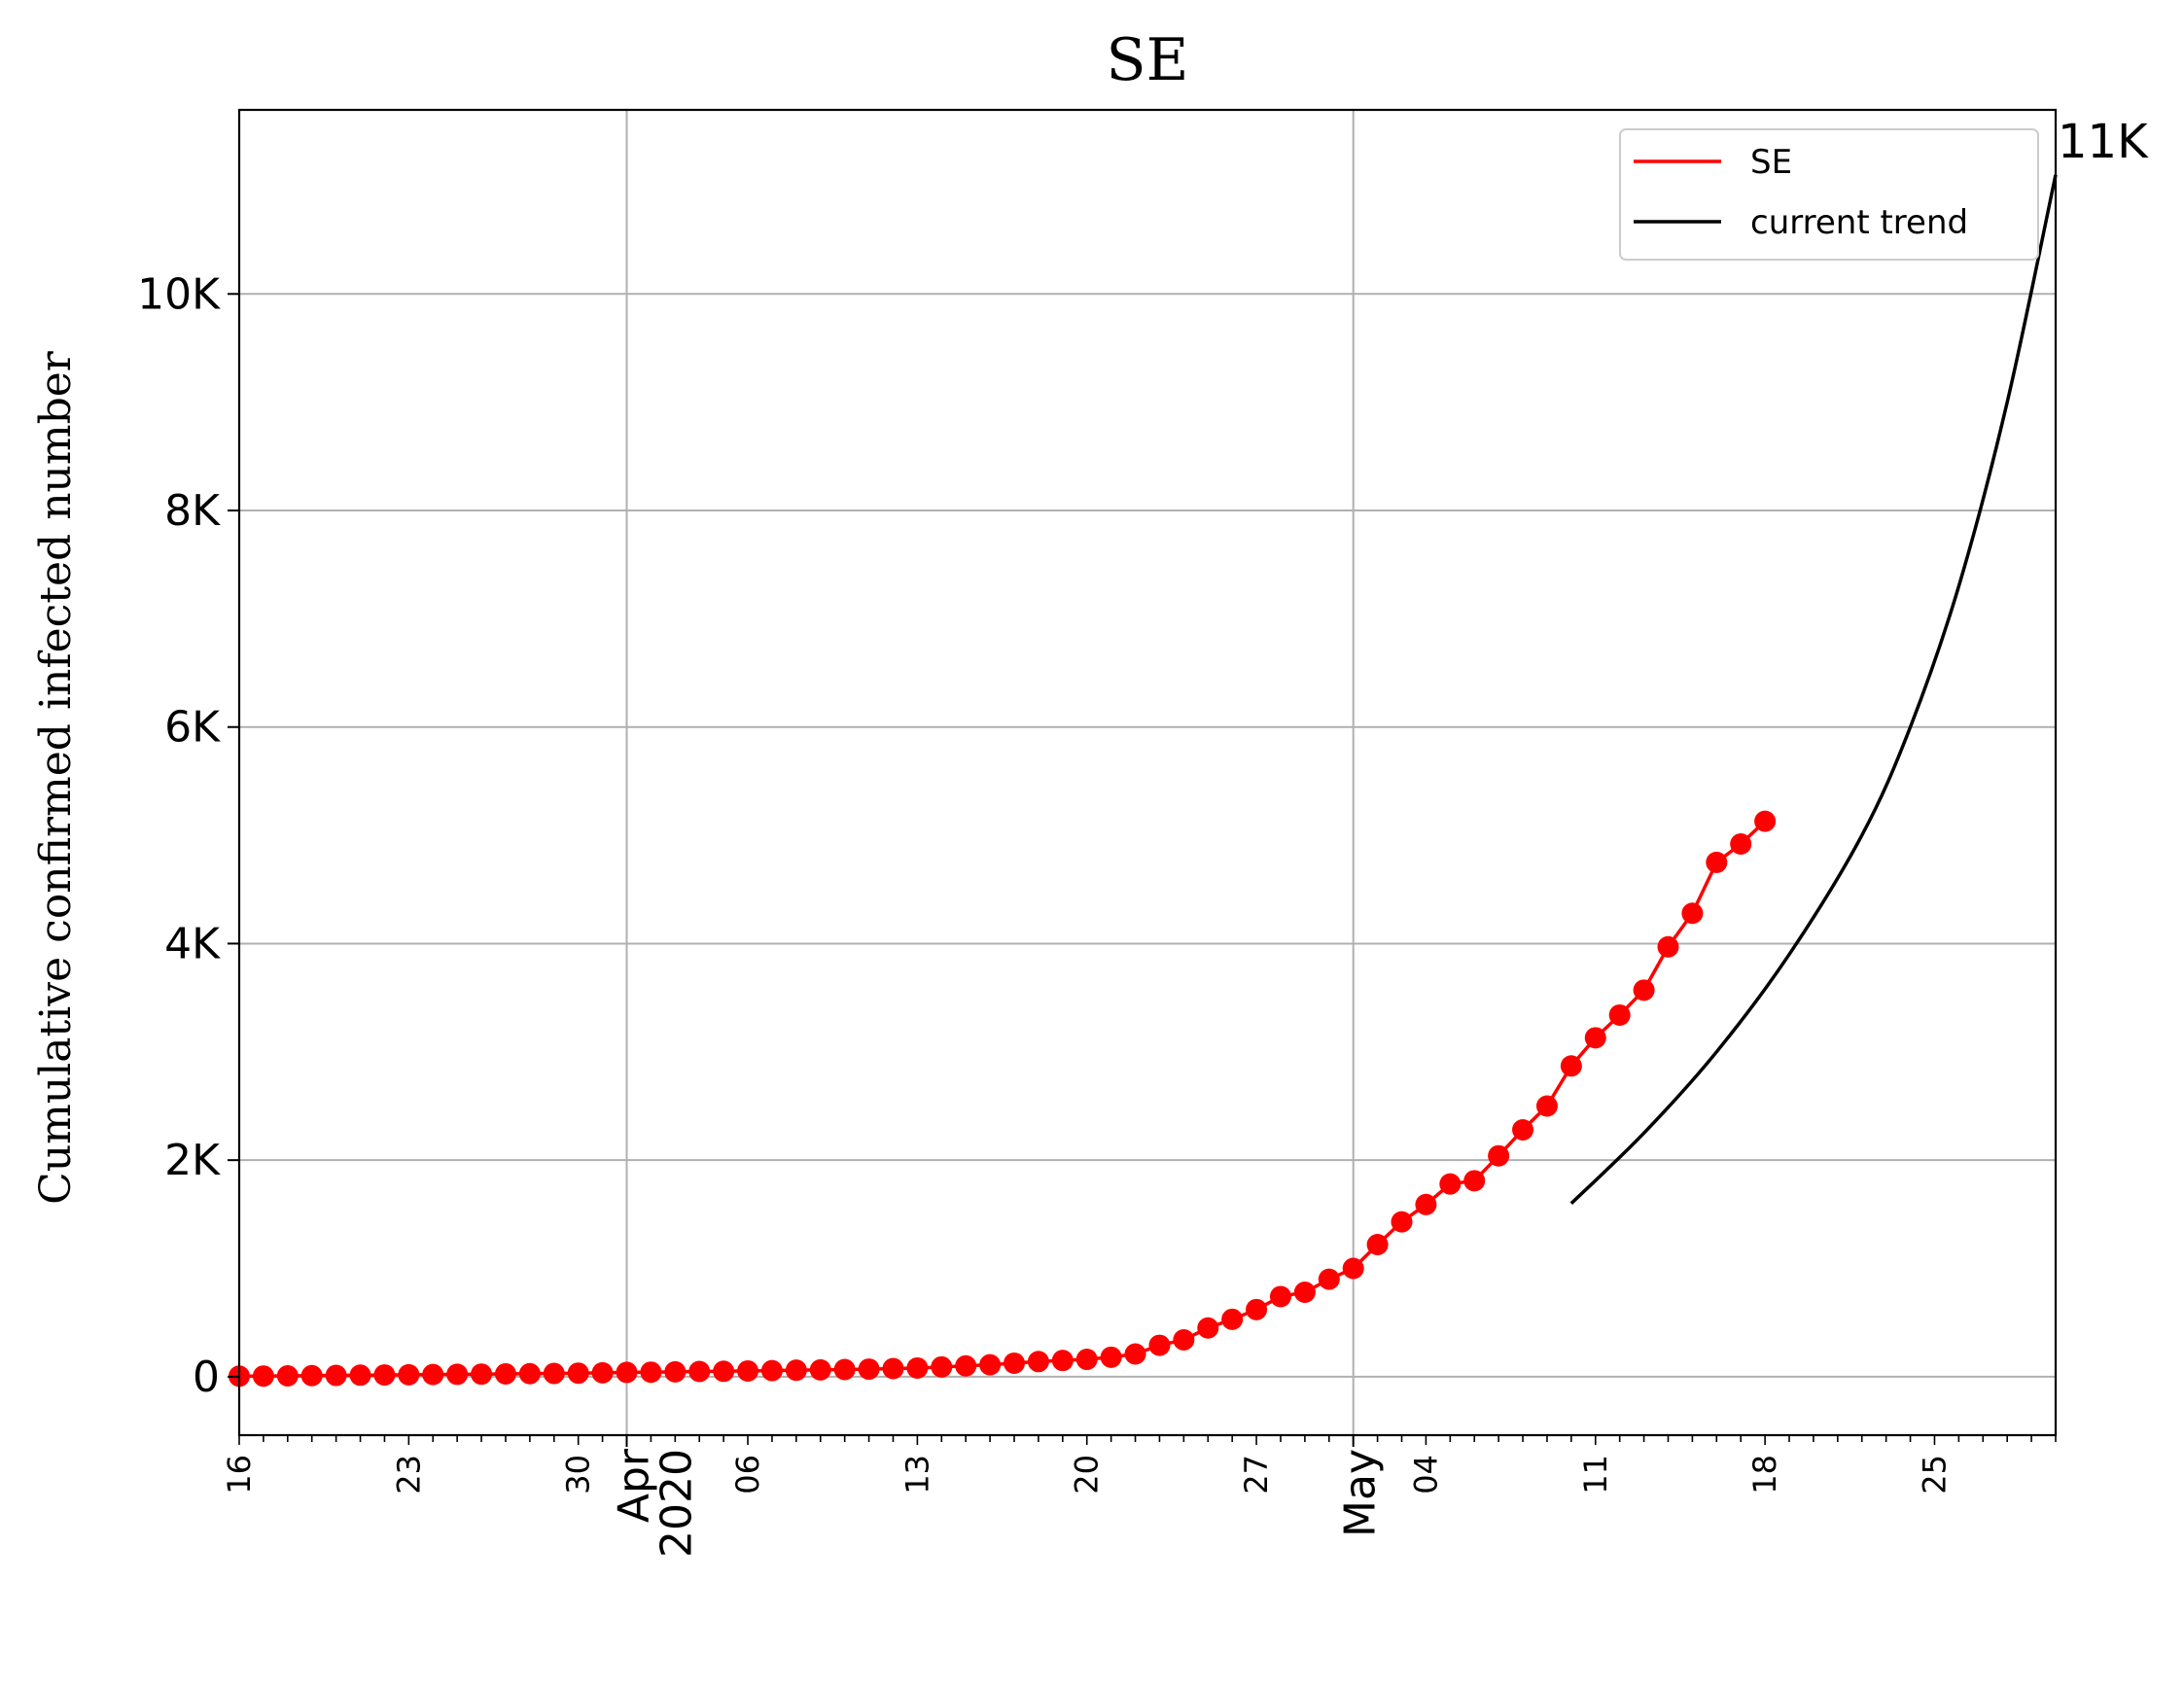  I want to click on y-tick-label: 2K, so click(192, 1160).